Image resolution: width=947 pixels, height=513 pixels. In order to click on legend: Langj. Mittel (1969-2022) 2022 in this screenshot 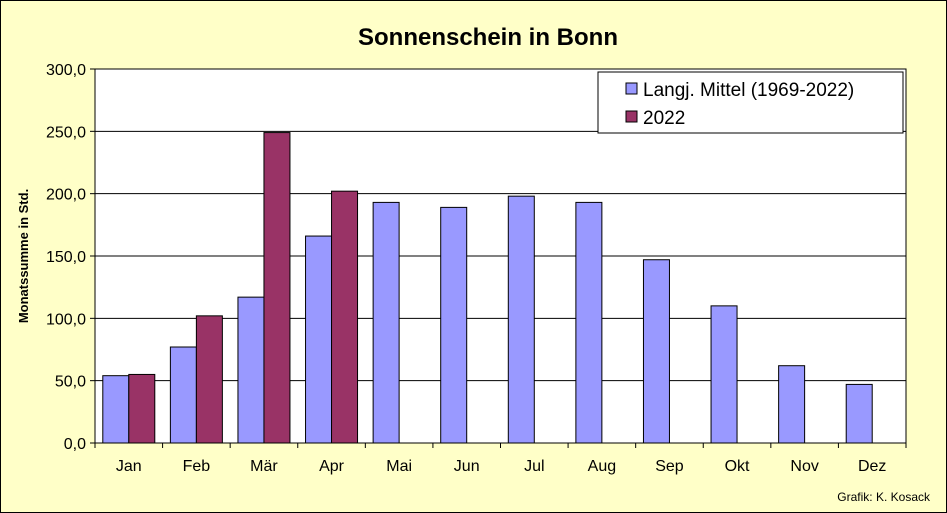, I will do `click(750, 102)`.